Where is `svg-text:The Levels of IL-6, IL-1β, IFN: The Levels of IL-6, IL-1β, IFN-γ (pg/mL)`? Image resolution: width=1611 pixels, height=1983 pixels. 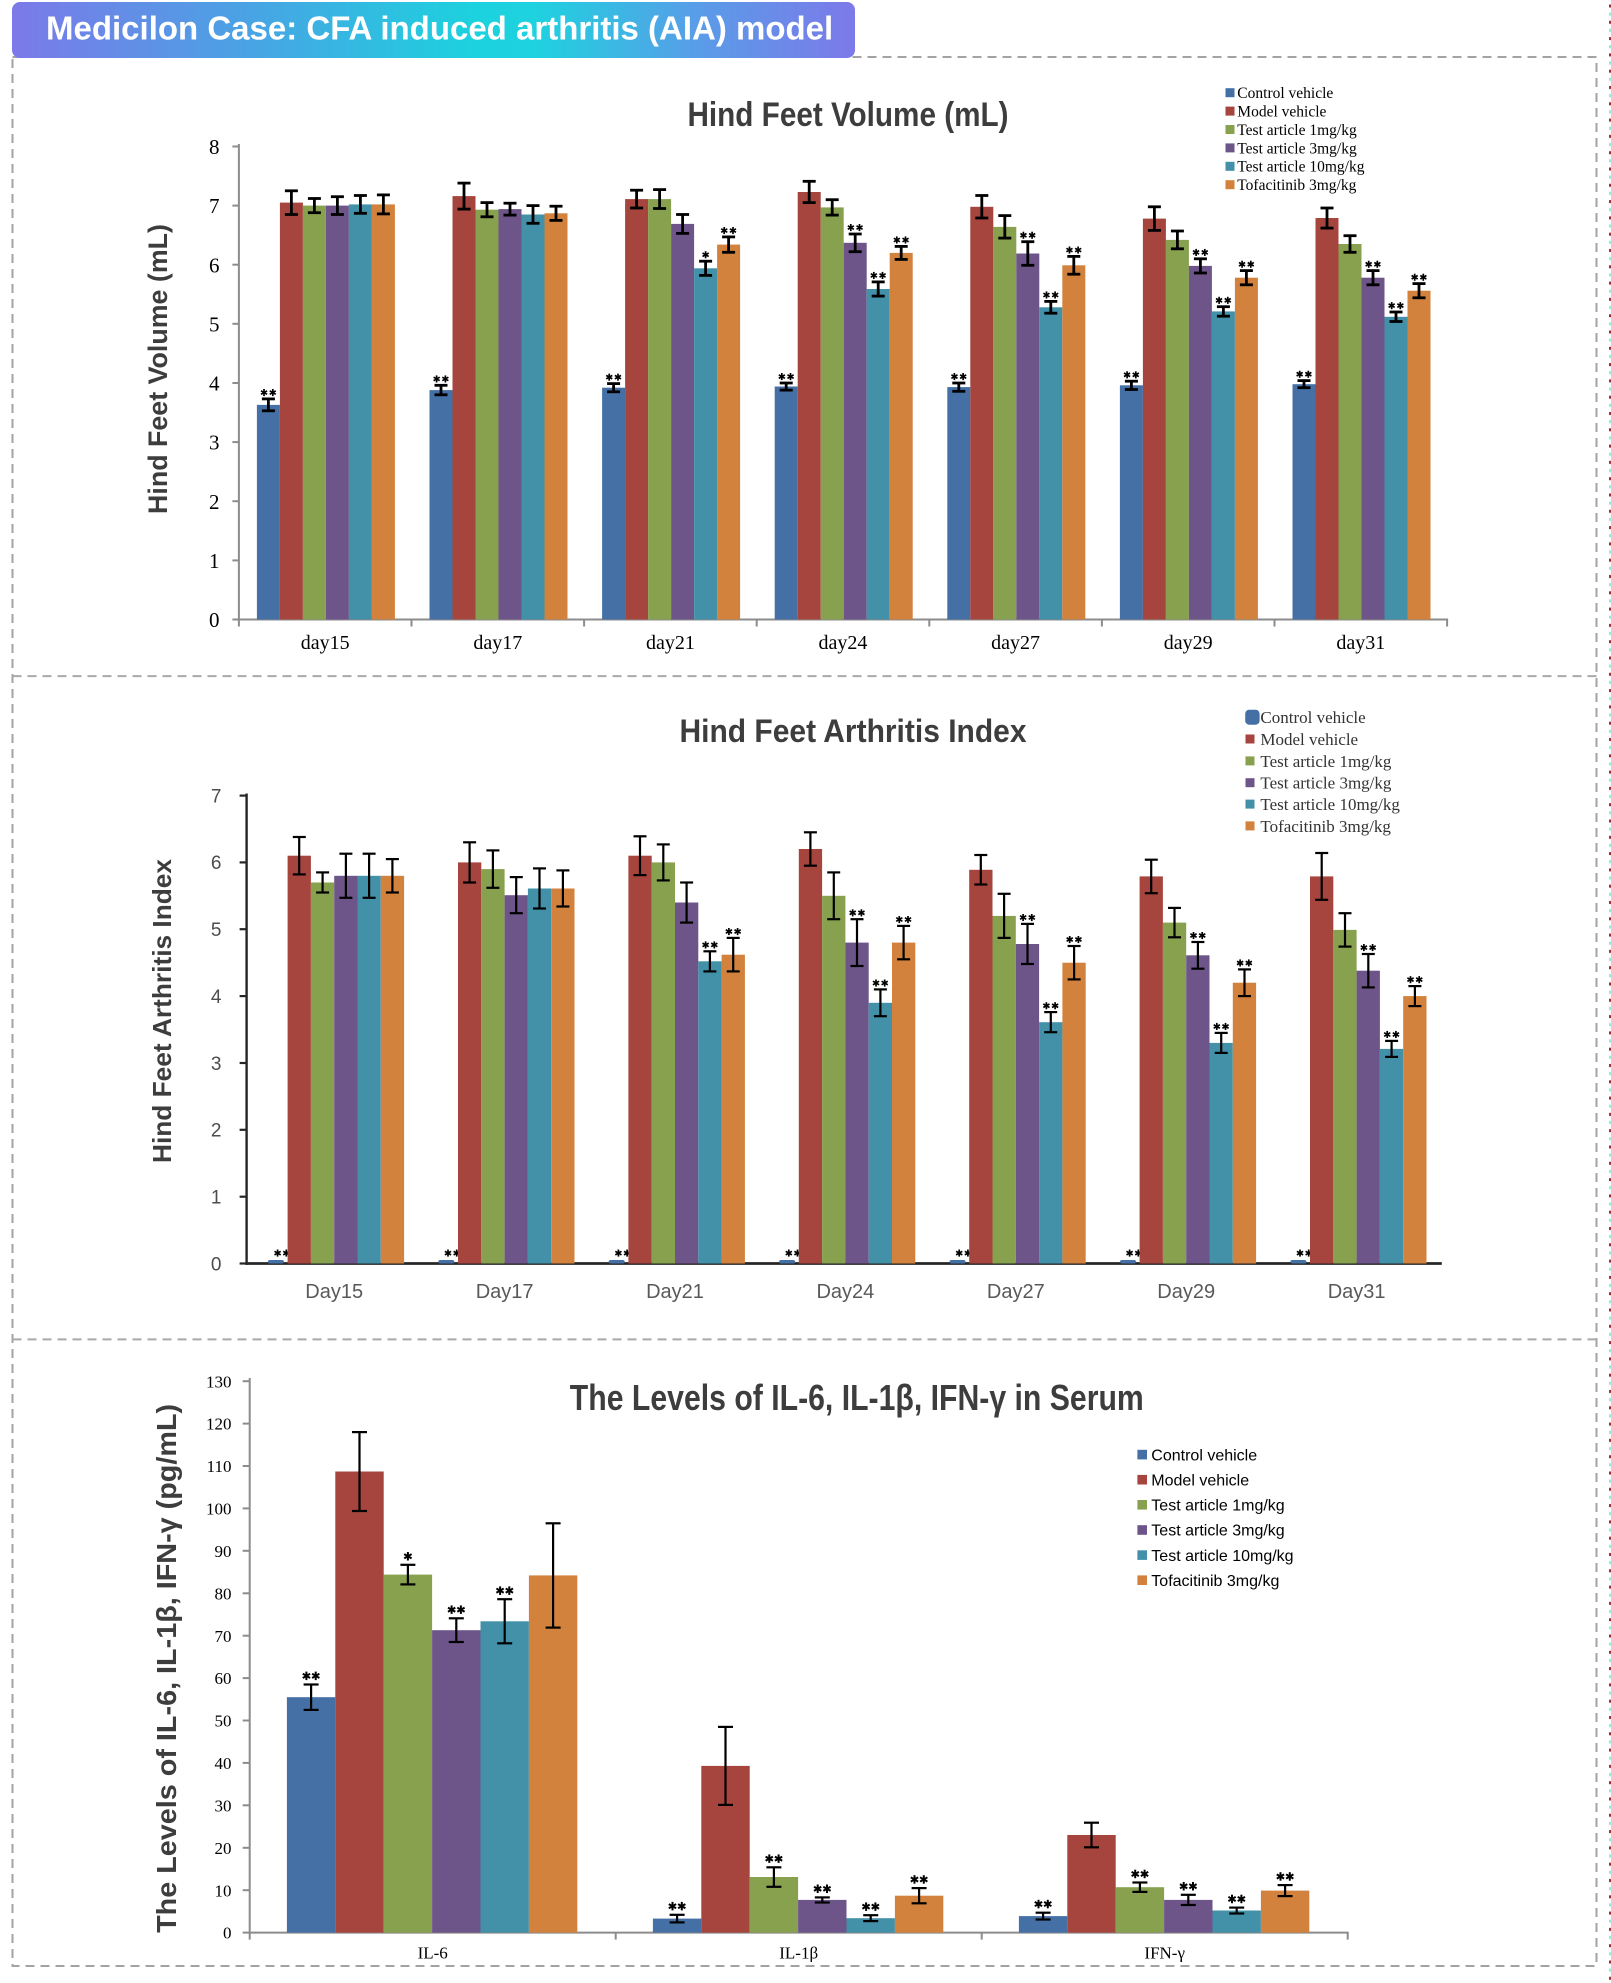 svg-text:The Levels of IL-6, IL-1β, IFN: The Levels of IL-6, IL-1β, IFN-γ (pg/mL) is located at coordinates (166, 1668).